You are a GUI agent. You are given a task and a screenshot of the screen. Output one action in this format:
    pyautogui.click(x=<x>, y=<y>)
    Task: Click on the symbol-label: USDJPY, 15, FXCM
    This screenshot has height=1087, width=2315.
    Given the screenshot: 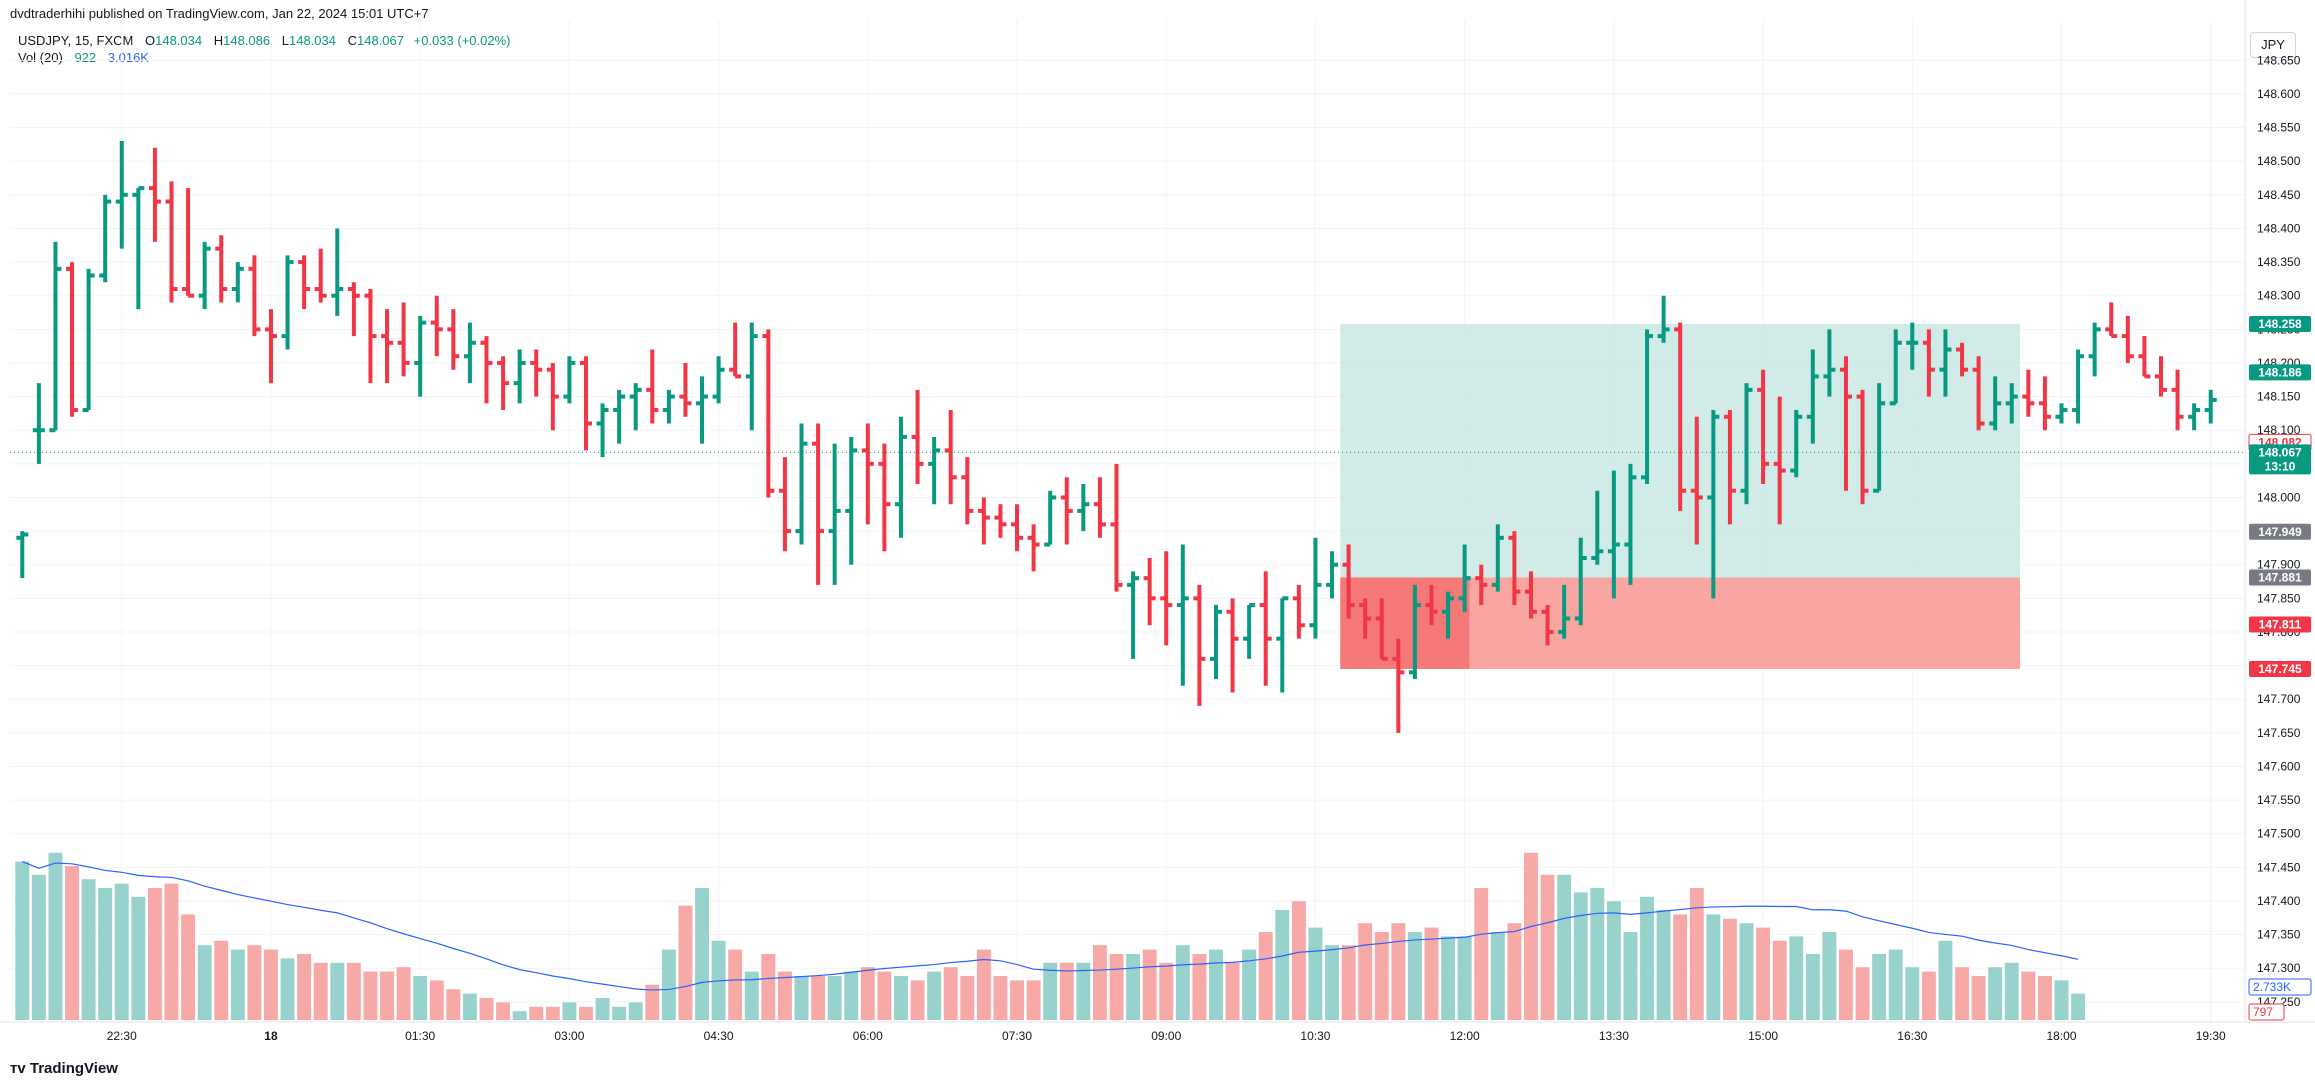 What is the action you would take?
    pyautogui.click(x=76, y=40)
    